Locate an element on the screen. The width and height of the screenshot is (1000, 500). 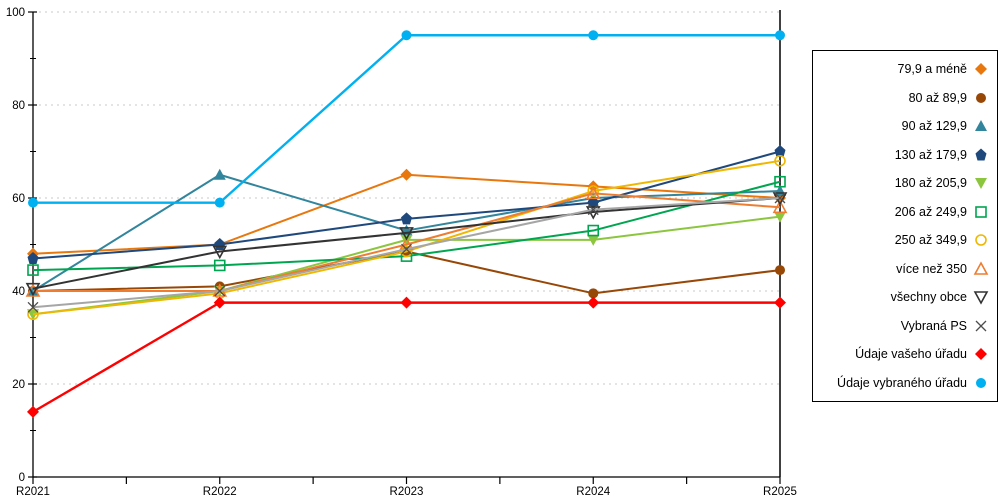
legend-label: 80 až 89,9 is located at coordinates (937, 97).